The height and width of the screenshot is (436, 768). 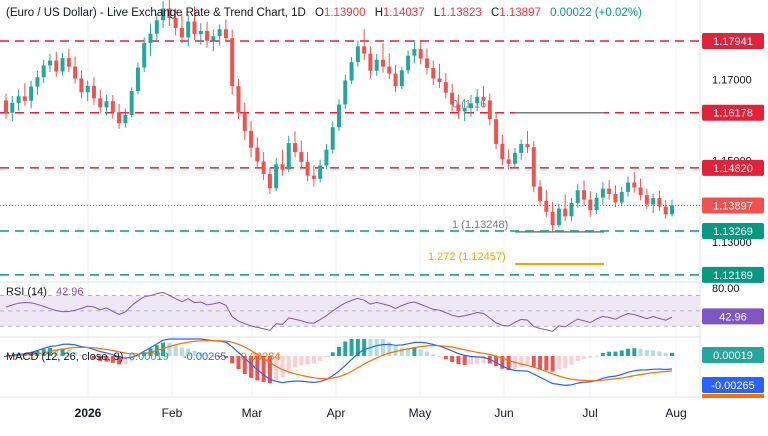 What do you see at coordinates (733, 42) in the screenshot?
I see `level-tag-label: 1.17941` at bounding box center [733, 42].